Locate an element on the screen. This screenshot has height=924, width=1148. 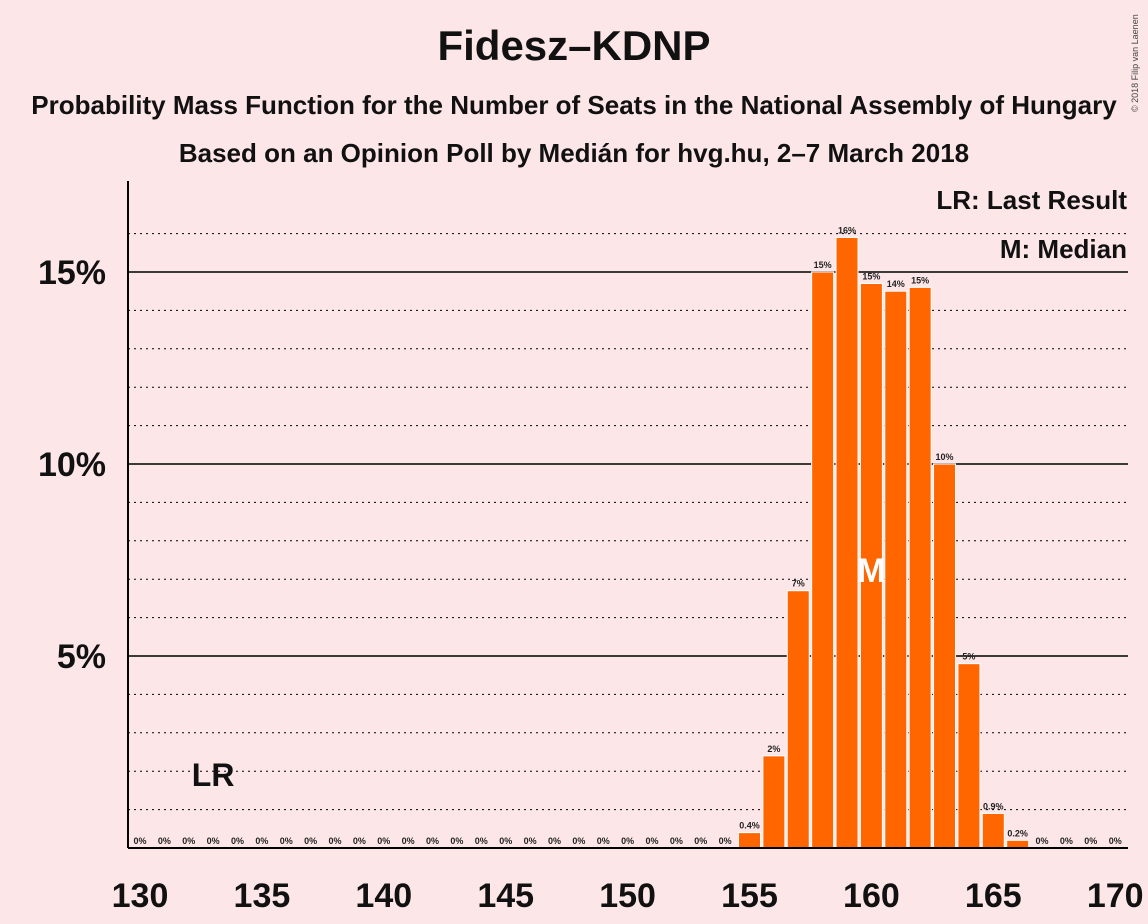
bar-label-140: 0% is located at coordinates (383, 841).